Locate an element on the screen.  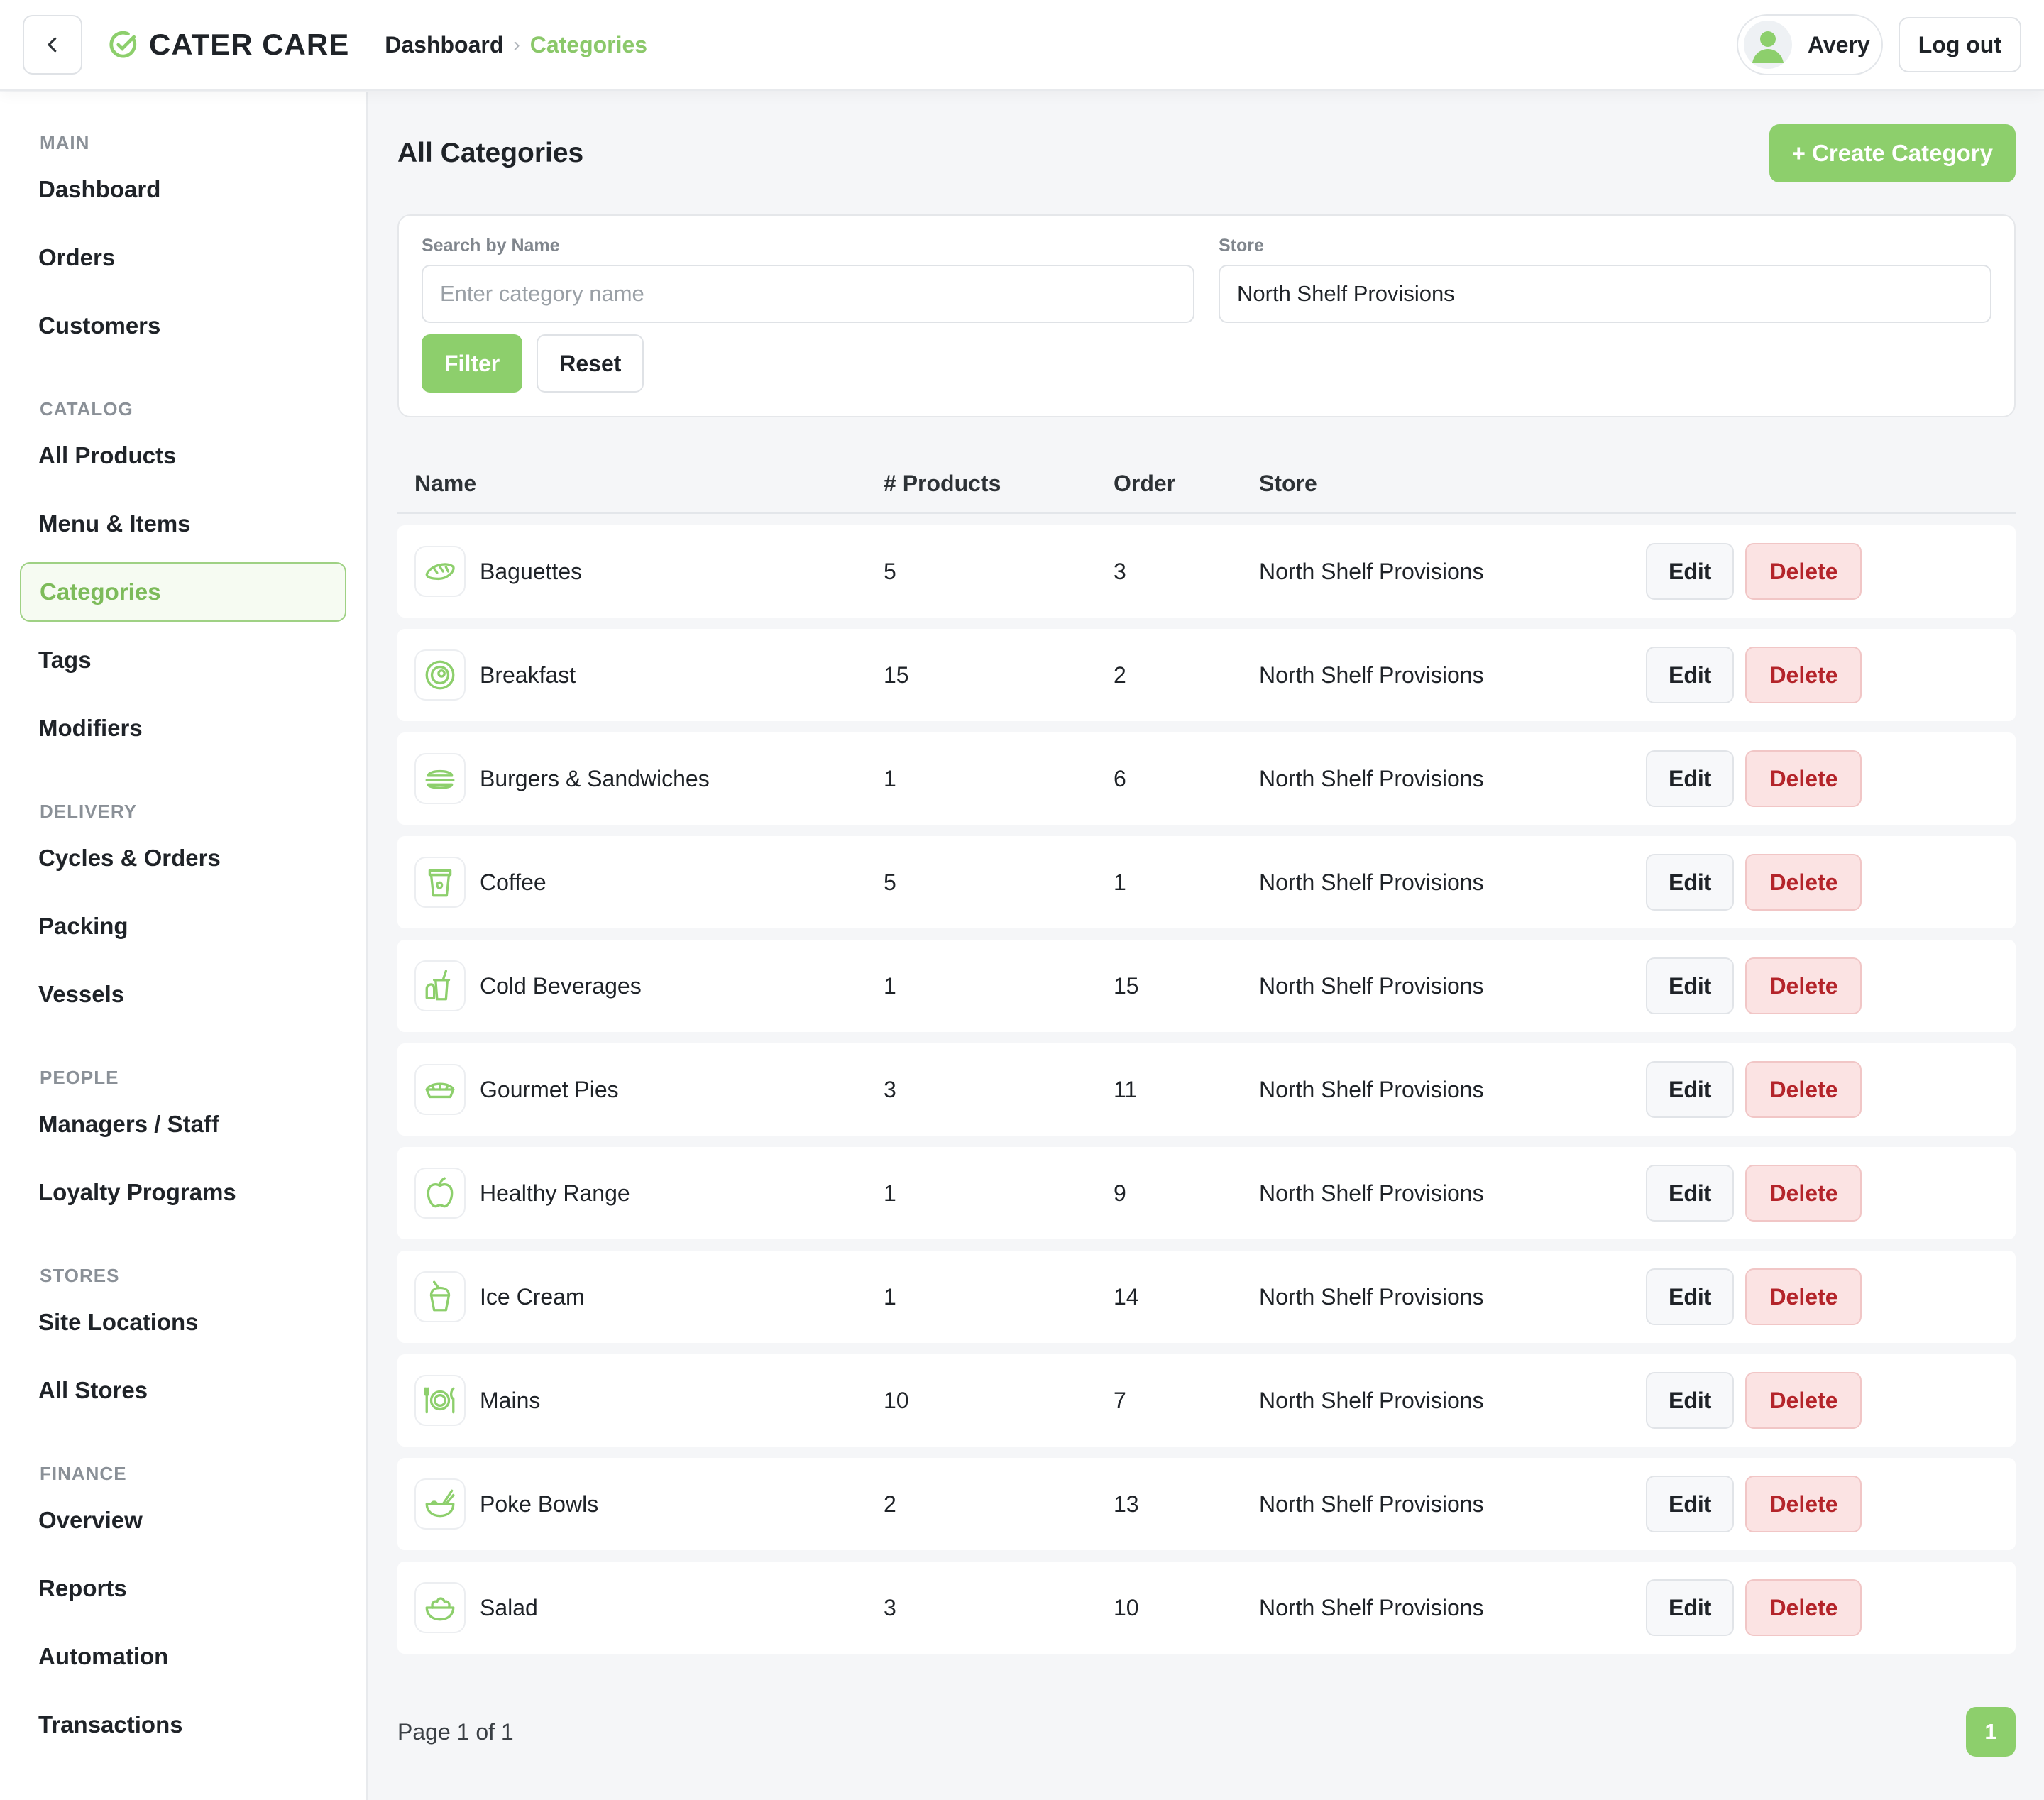
sidebar-item-managers-staff: Managers / Staff is located at coordinates (128, 1124).